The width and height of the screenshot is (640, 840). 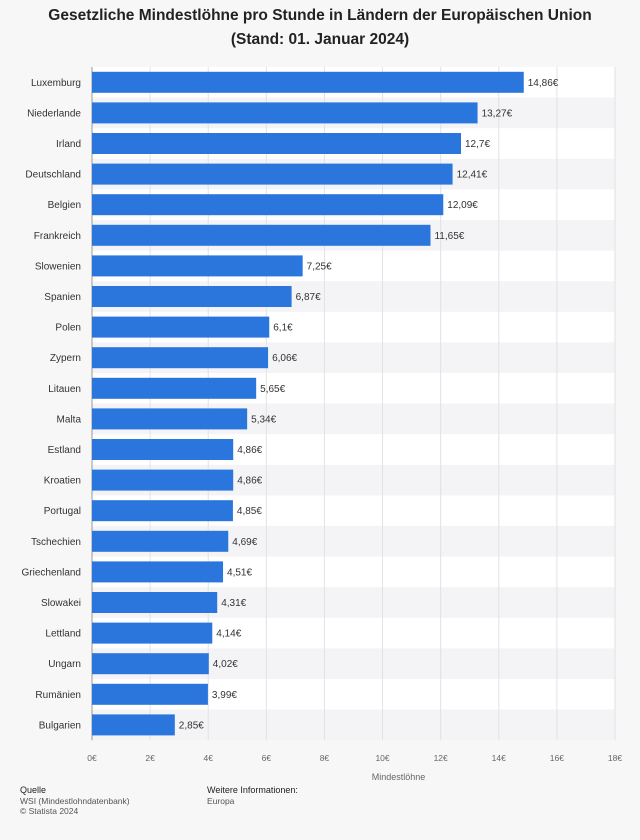 What do you see at coordinates (272, 389) in the screenshot?
I see `value-label: 5,65€` at bounding box center [272, 389].